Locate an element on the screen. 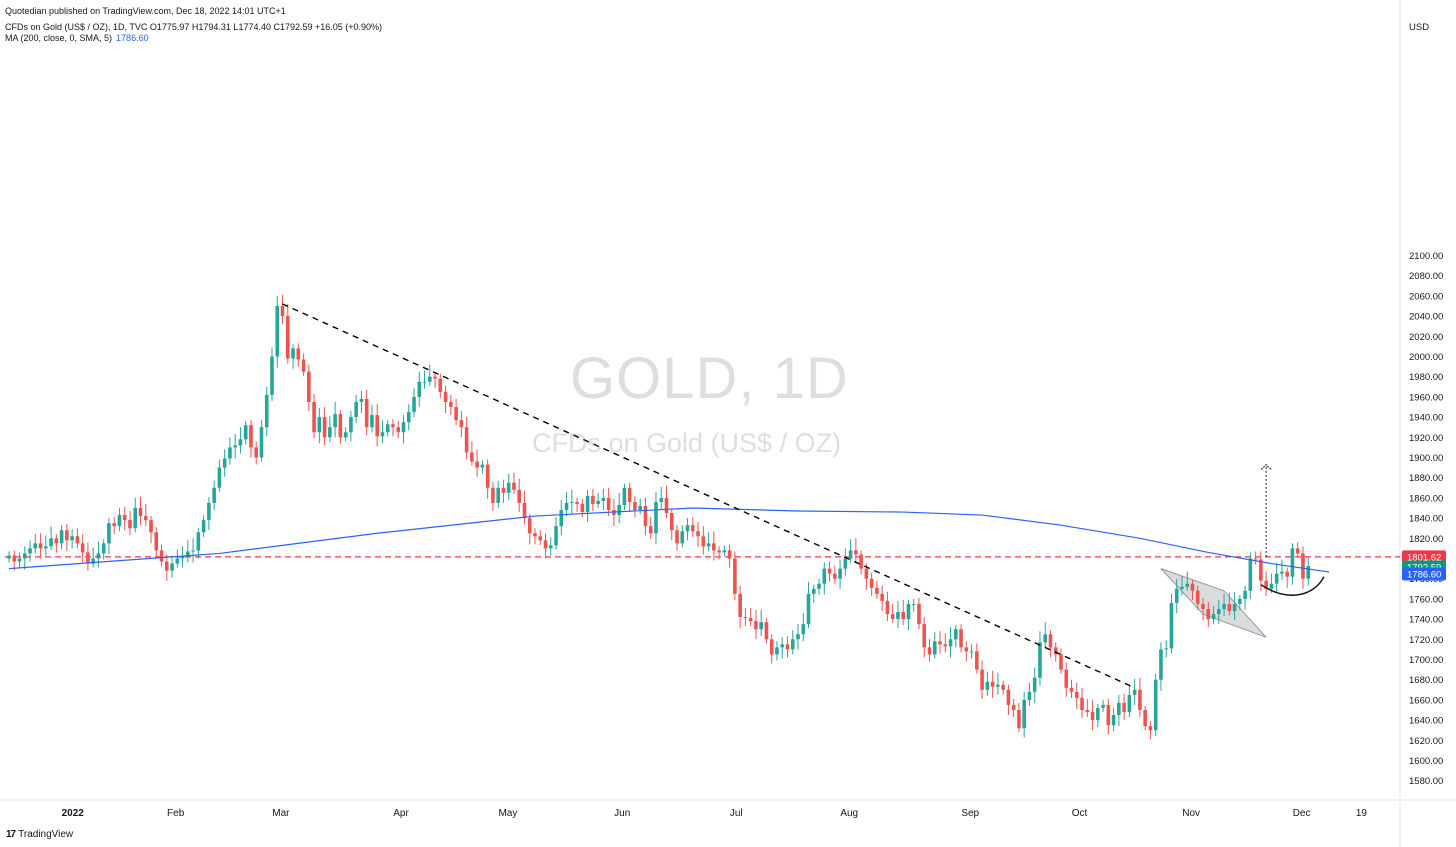 The height and width of the screenshot is (847, 1456). ma200-line is located at coordinates (669, 540).